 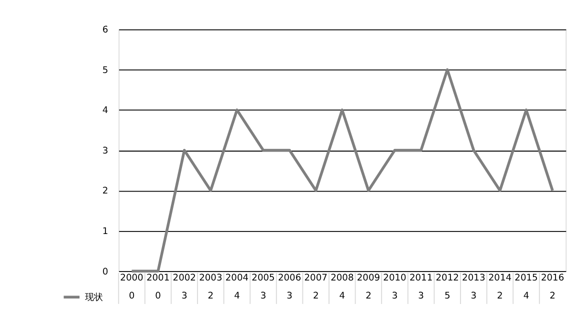 I want to click on y-tick-label: 1, so click(x=105, y=232).